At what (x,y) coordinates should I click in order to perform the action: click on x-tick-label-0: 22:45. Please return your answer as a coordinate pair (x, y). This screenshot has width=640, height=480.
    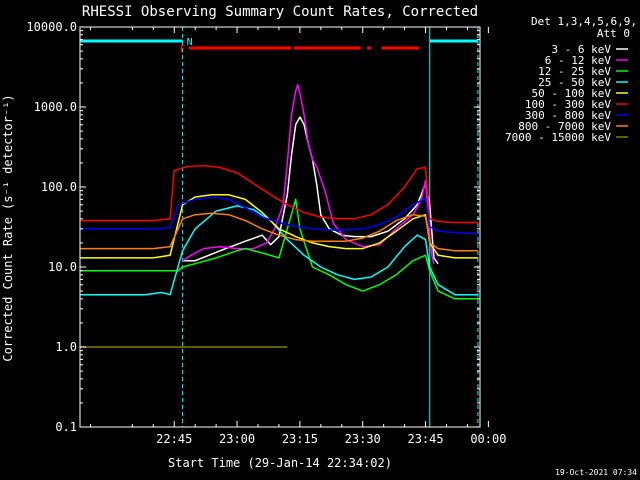
    Looking at the image, I should click on (174, 439).